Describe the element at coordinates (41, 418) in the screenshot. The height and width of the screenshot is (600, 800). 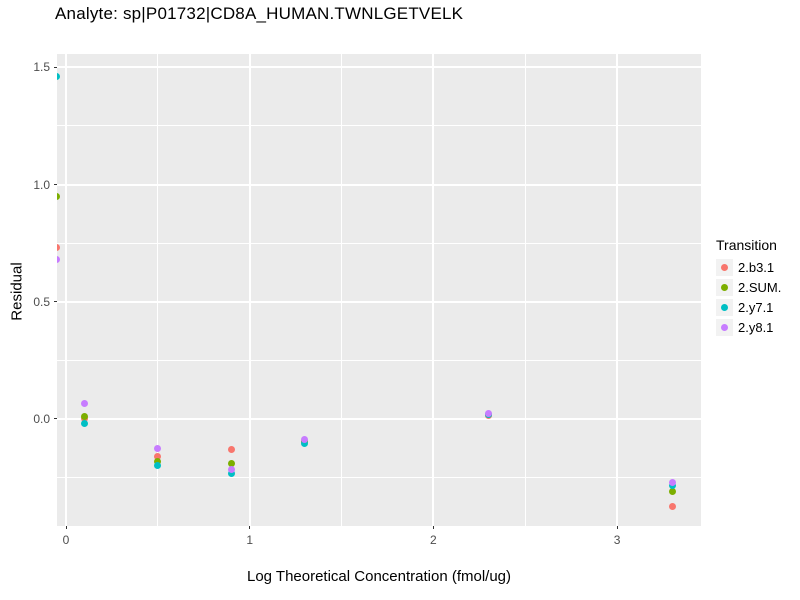
I see `y-tick-label: 0.0` at that location.